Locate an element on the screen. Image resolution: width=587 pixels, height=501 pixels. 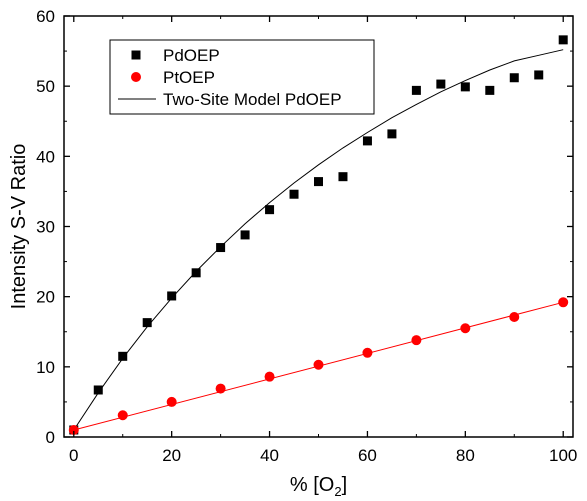
legend: PdOEP PtOEP Two-Site Model PdOEP is located at coordinates (242, 77).